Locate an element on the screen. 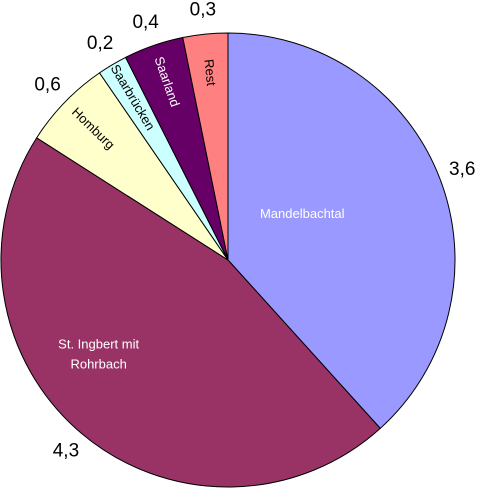  value-label: 4,3 is located at coordinates (66, 451).